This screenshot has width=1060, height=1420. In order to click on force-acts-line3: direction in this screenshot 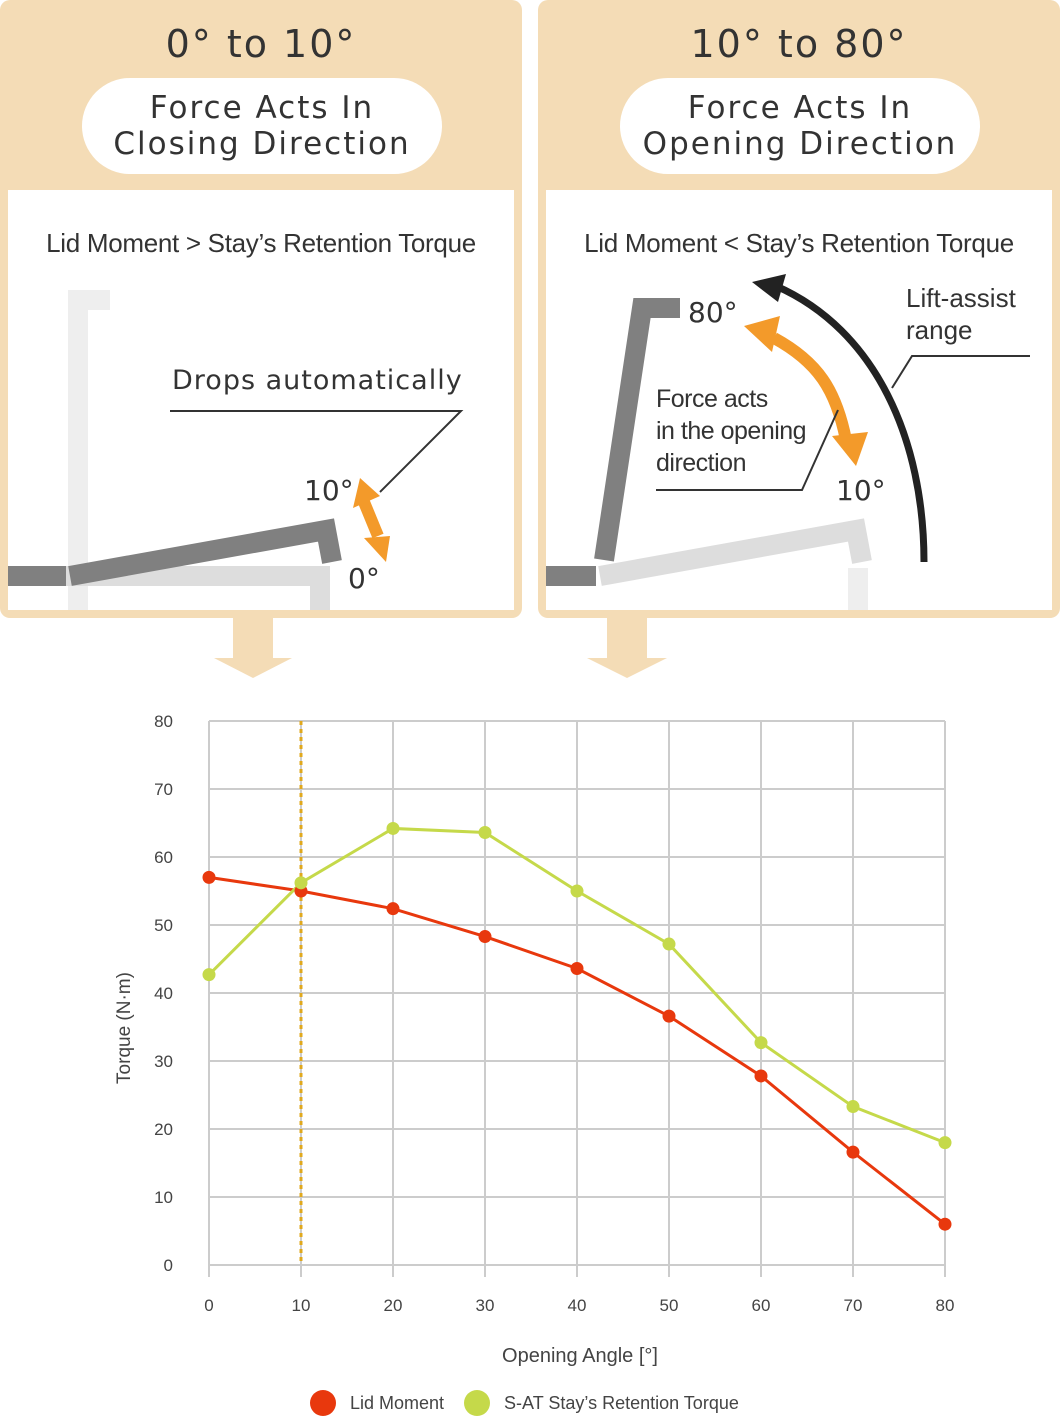, I will do `click(701, 463)`.